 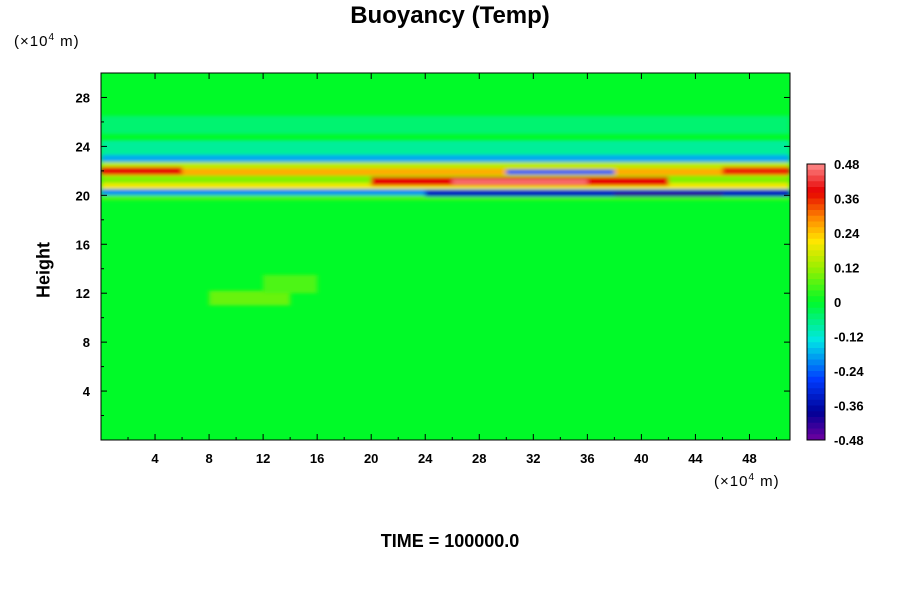 What do you see at coordinates (849, 371) in the screenshot?
I see `colorbar-tick-label: -0.24` at bounding box center [849, 371].